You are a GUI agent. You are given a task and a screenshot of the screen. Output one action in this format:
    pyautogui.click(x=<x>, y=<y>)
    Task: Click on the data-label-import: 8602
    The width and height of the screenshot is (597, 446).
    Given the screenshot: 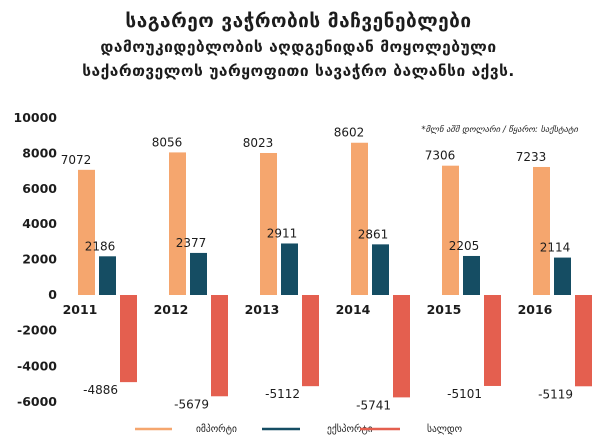 What is the action you would take?
    pyautogui.click(x=349, y=133)
    